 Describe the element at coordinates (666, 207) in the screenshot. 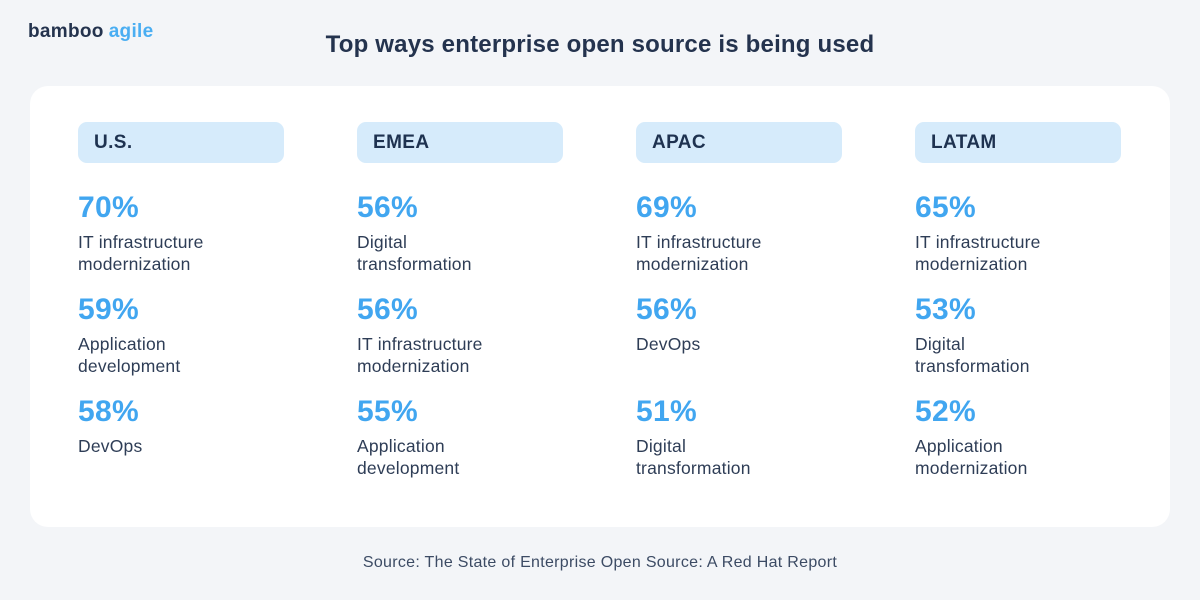

I see `stat-value: 69%` at that location.